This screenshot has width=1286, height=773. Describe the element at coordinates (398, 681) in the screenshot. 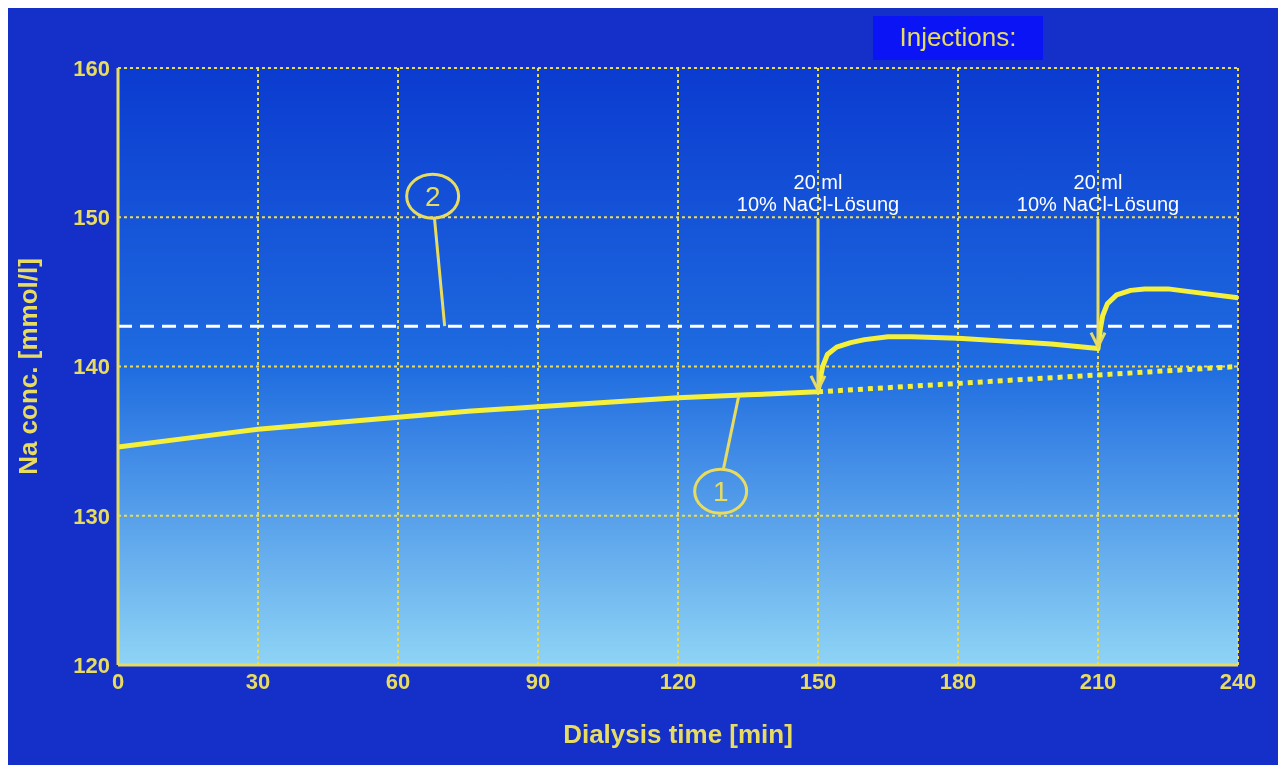

I see `x-tick-label: 60` at that location.